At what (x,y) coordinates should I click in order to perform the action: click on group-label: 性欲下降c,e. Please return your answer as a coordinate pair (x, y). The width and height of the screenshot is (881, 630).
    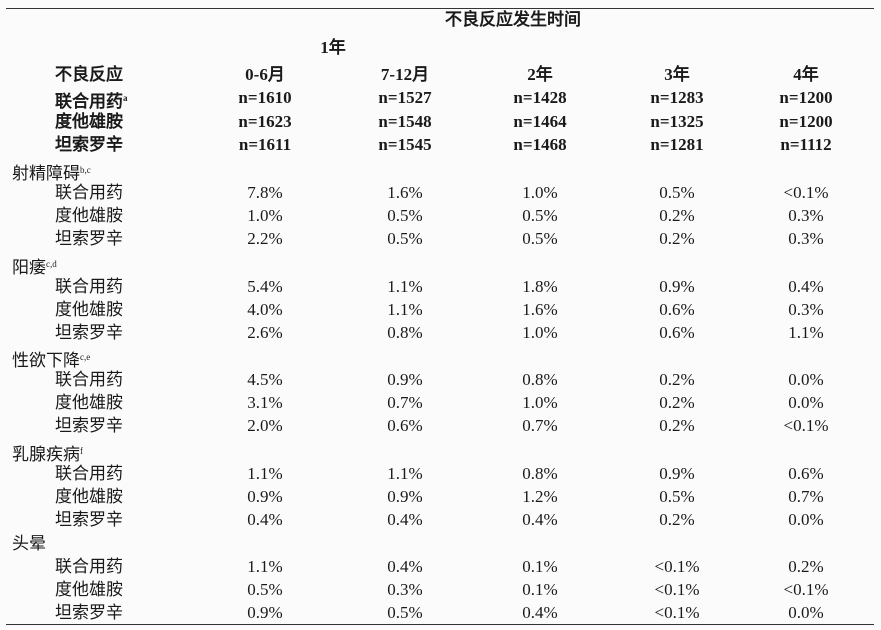
    Looking at the image, I should click on (51, 360).